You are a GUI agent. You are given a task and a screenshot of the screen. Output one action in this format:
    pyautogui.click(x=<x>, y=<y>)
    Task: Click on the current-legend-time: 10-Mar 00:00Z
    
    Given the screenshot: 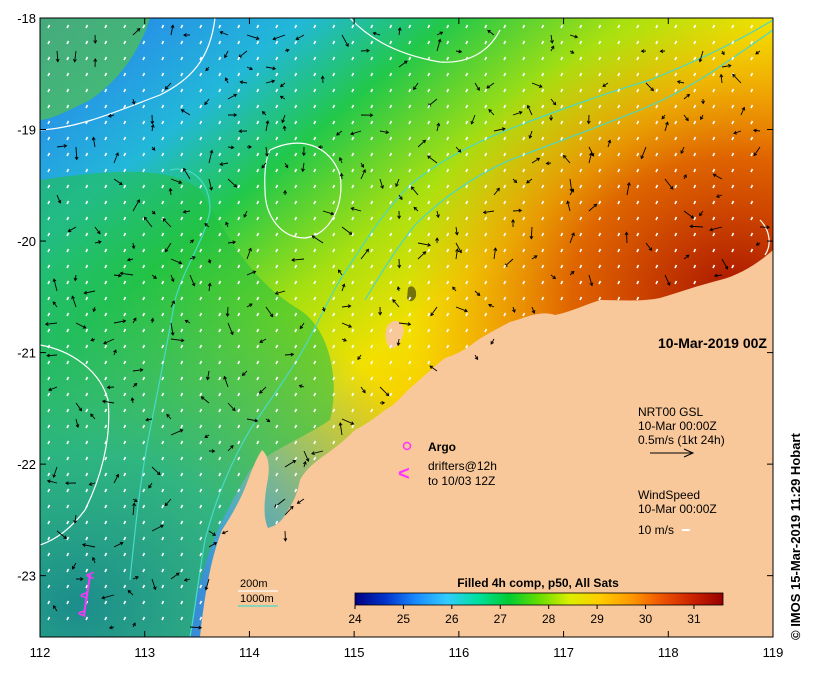 What is the action you would take?
    pyautogui.click(x=677, y=426)
    